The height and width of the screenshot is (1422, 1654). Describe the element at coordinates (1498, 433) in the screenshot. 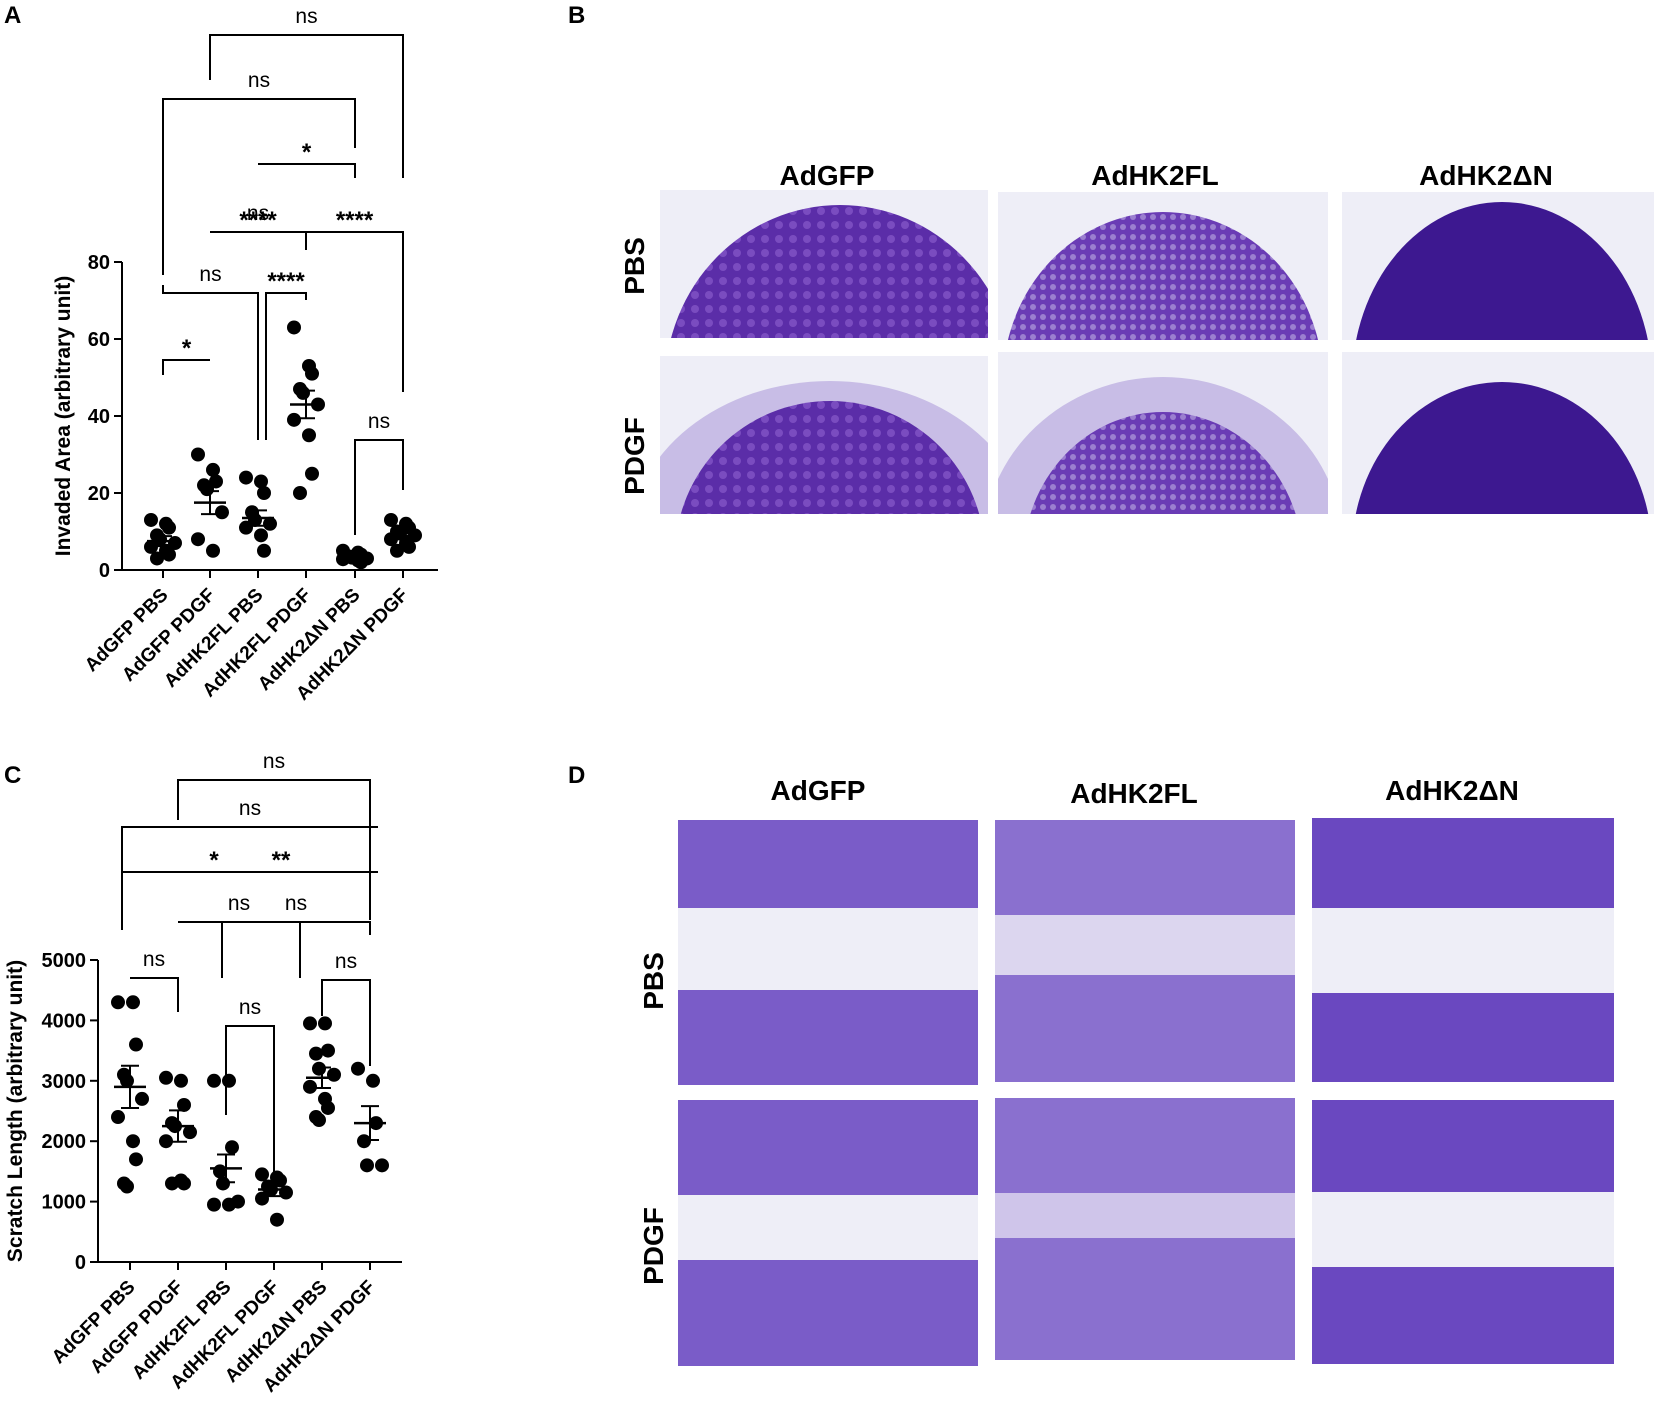

I see `micrograph-adhk2dn-pdgf` at that location.